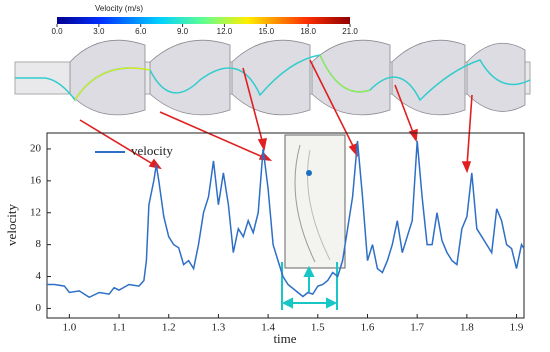 This screenshot has width=550, height=352. I want to click on x-tick-label: 1.3, so click(219, 328).